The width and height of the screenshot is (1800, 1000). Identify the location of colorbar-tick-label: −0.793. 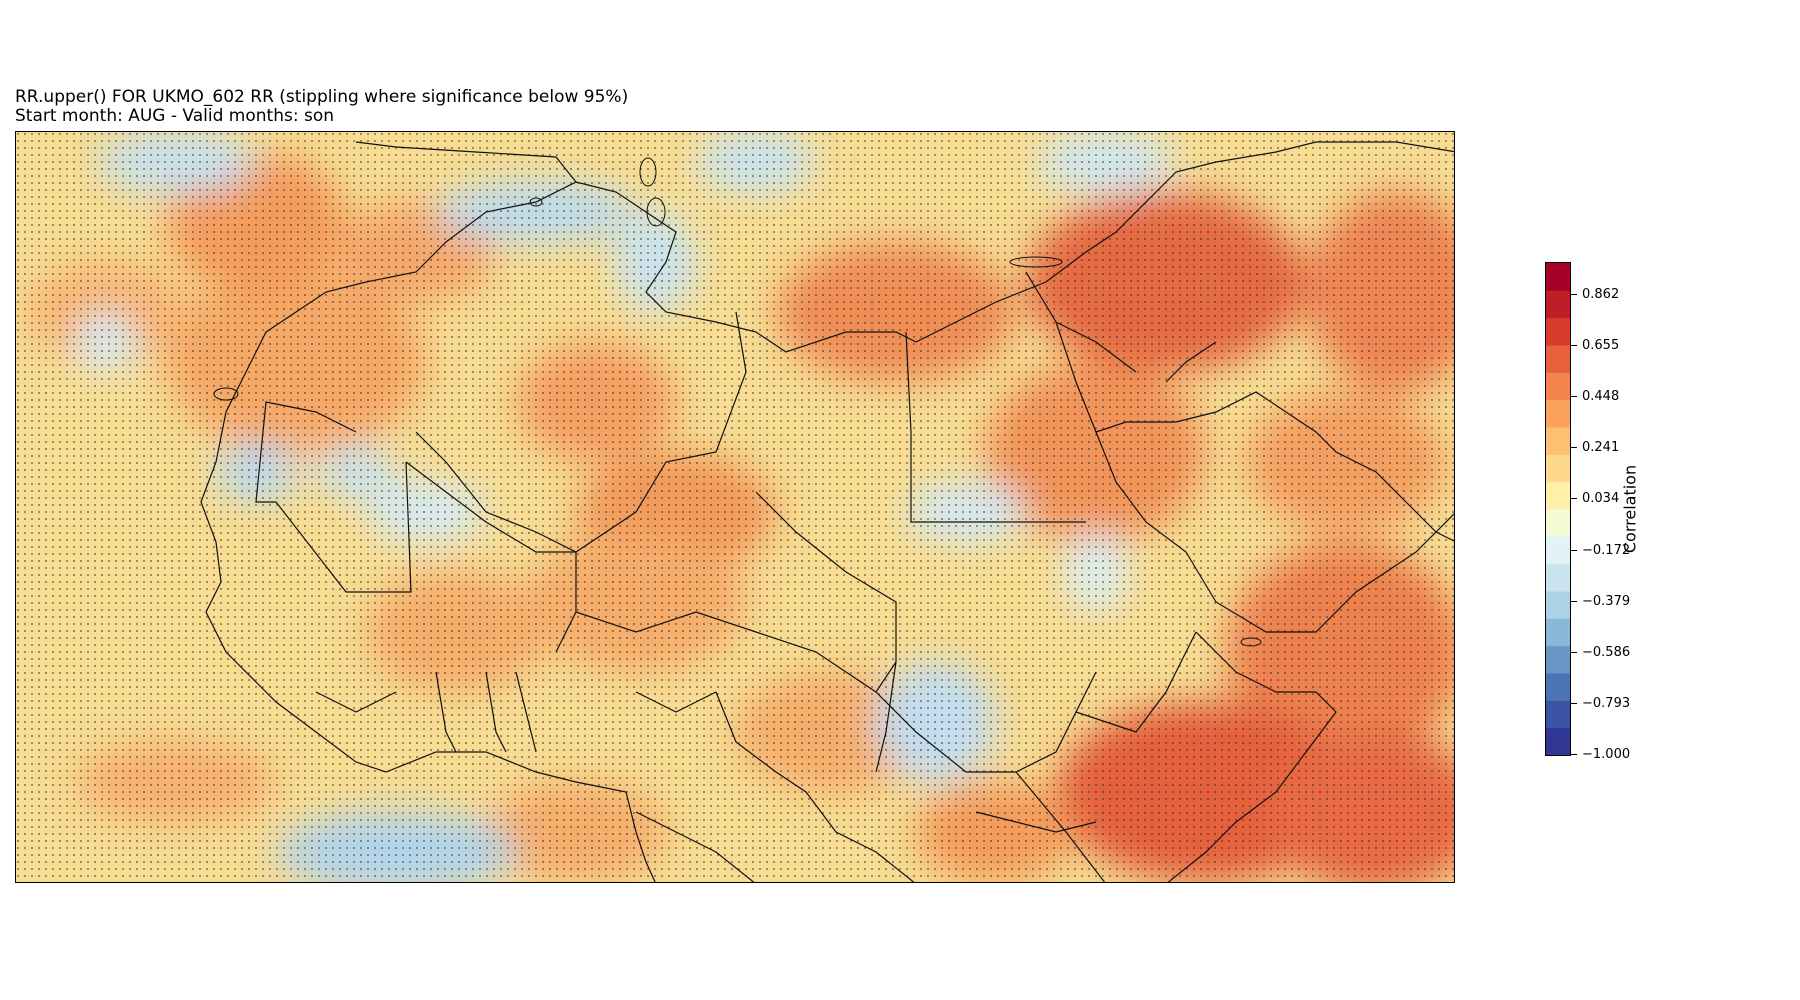
(1606, 703).